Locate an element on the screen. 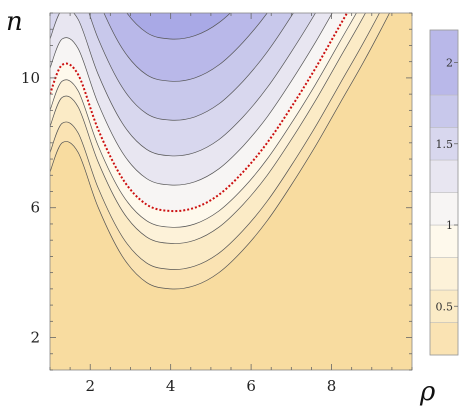  x-tick-label: 6 is located at coordinates (251, 386).